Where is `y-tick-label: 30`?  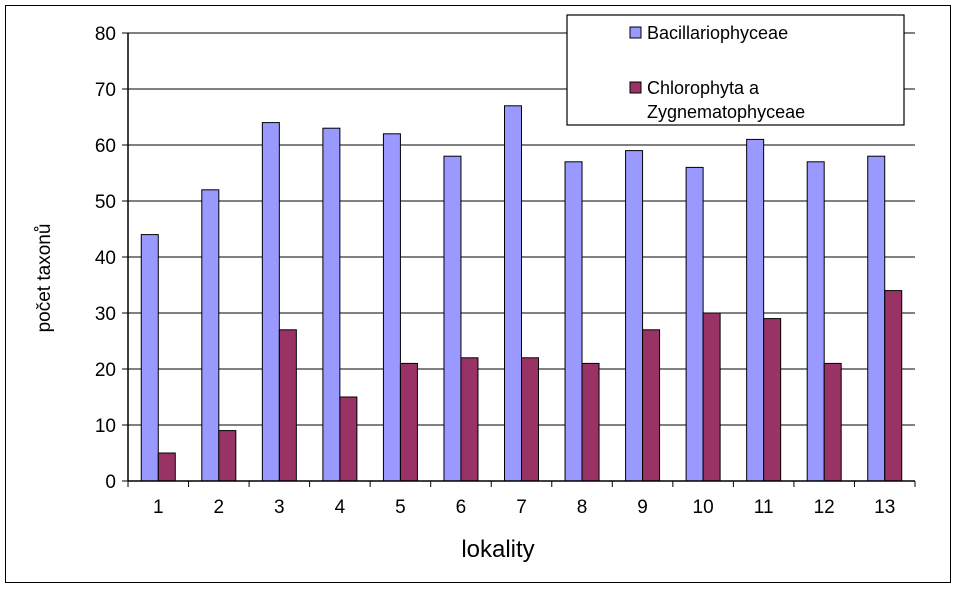 y-tick-label: 30 is located at coordinates (105, 314).